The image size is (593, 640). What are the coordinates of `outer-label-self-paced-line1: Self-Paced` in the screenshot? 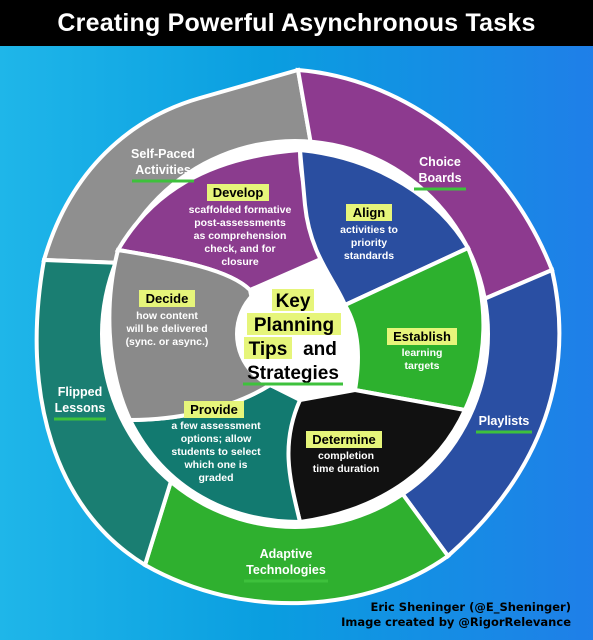 It's located at (163, 154).